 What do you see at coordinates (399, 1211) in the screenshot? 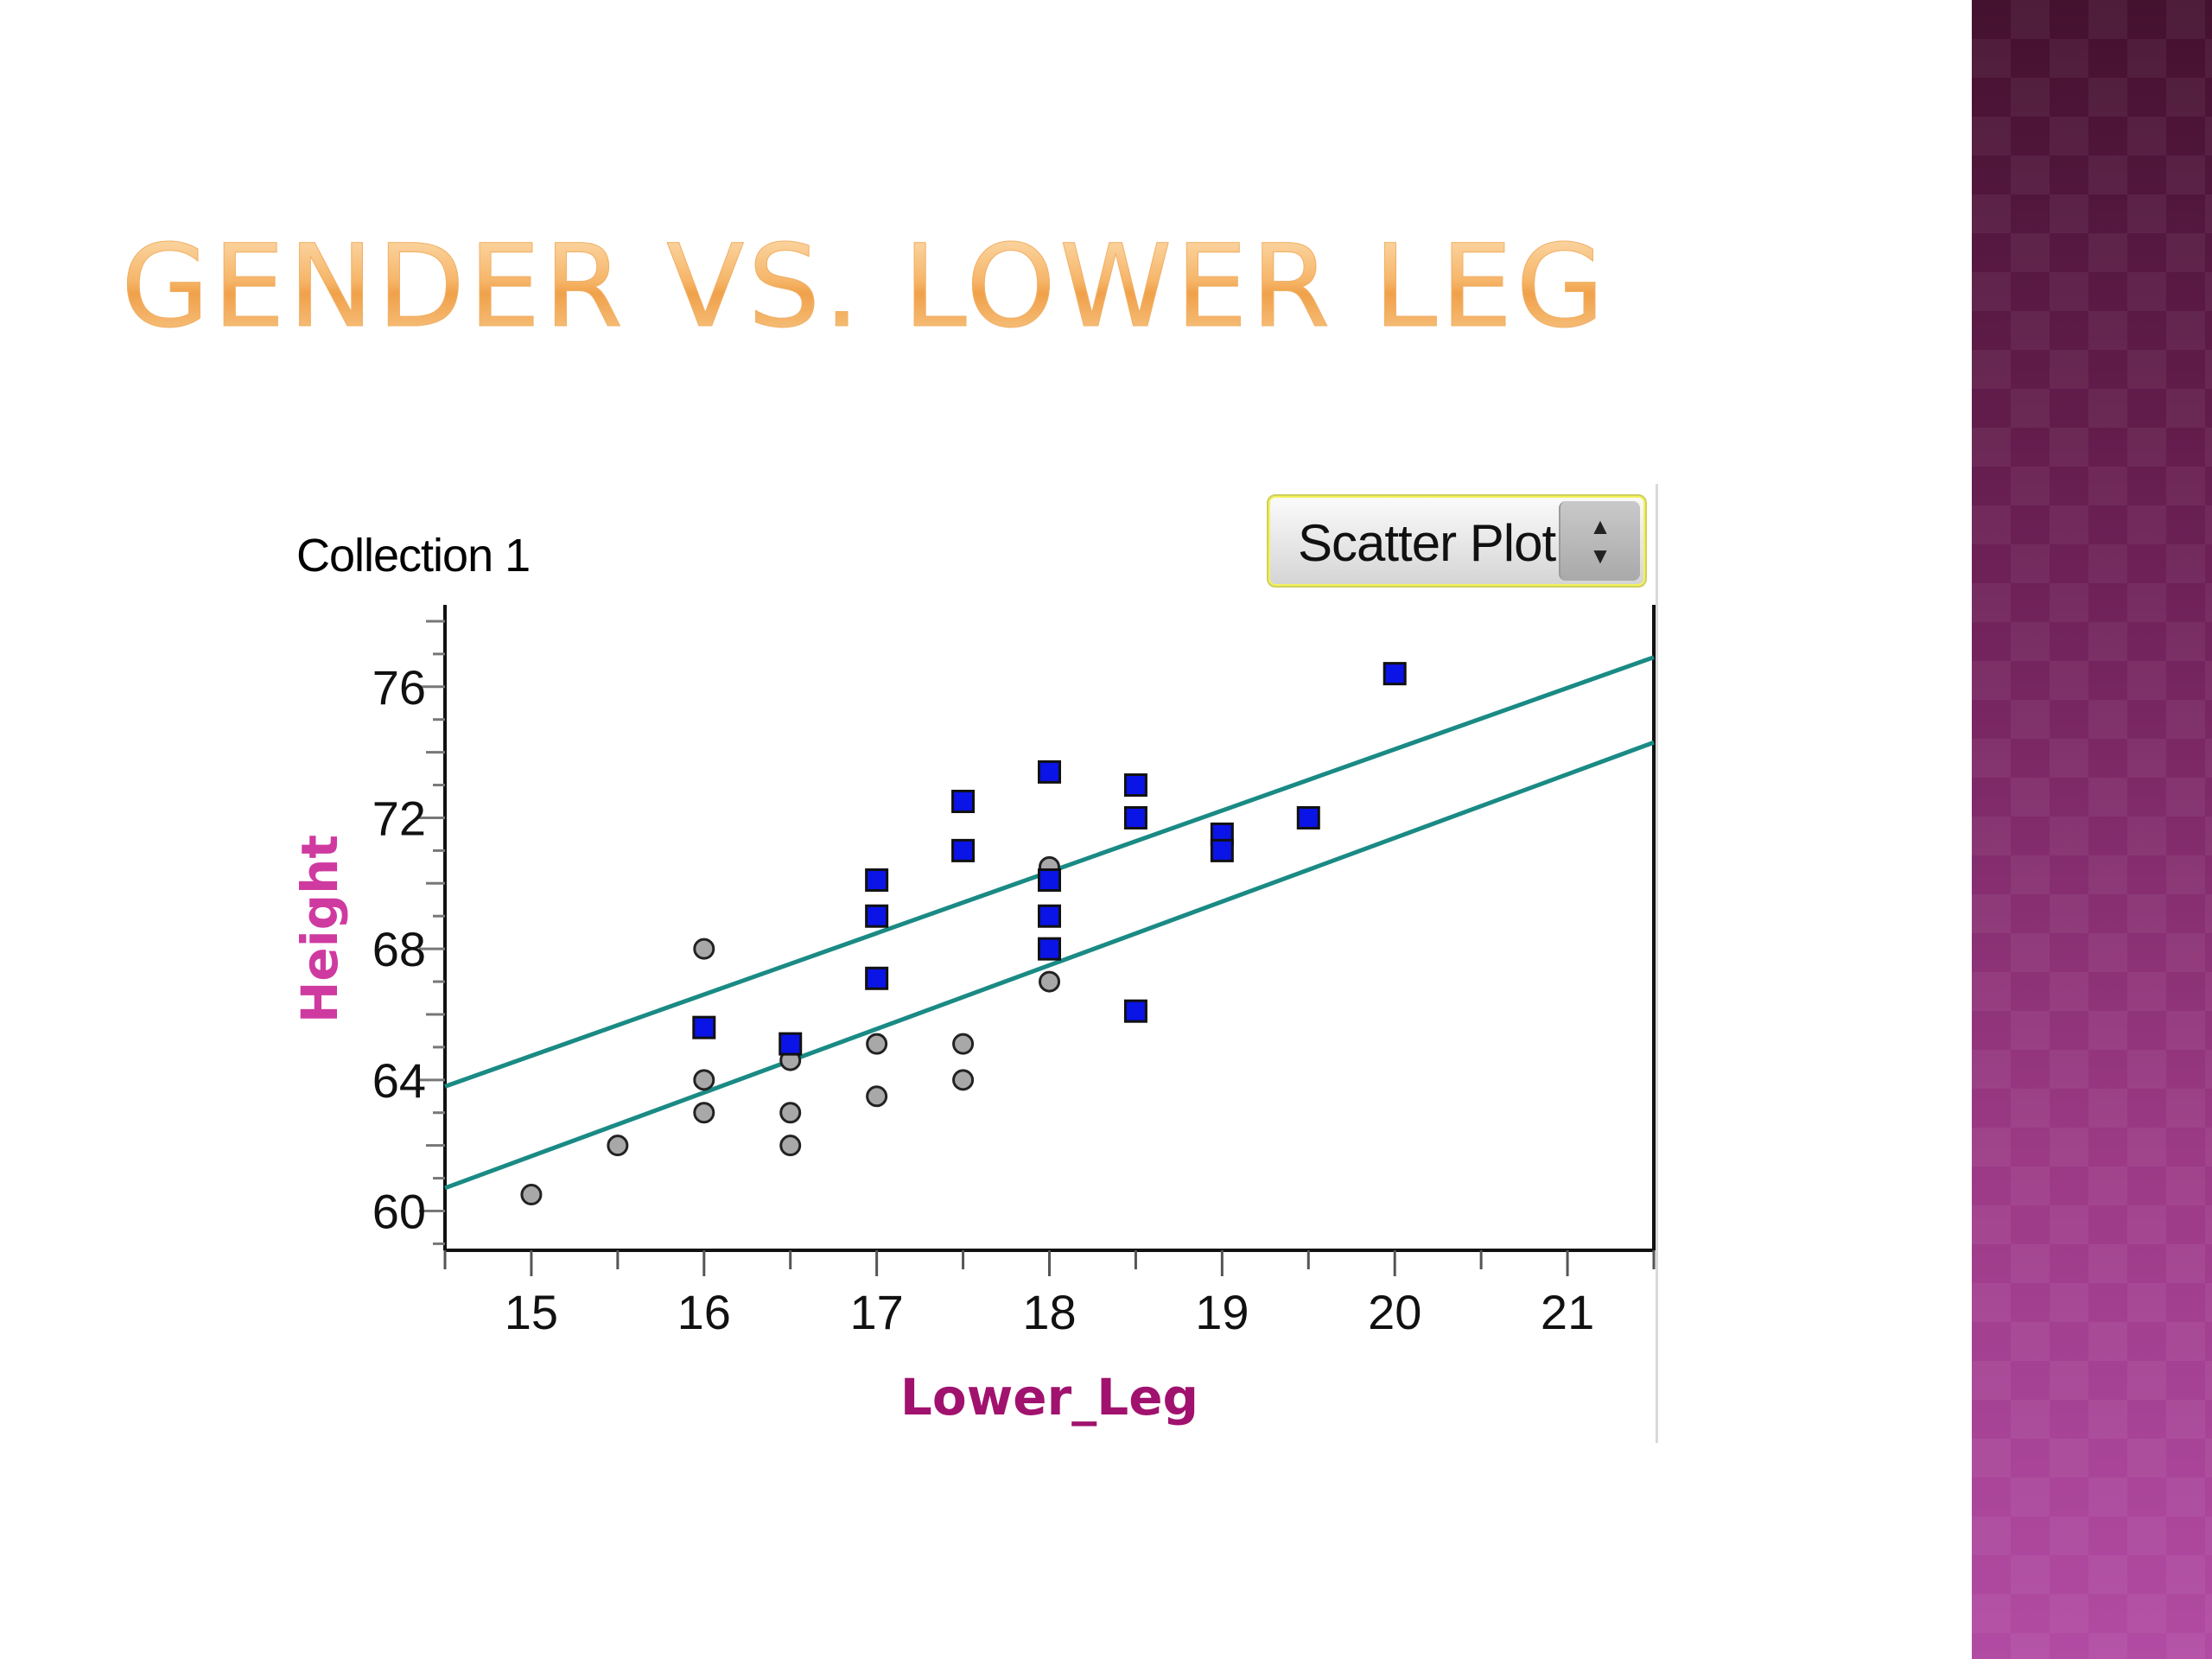
I see `y-tick-label: 60` at bounding box center [399, 1211].